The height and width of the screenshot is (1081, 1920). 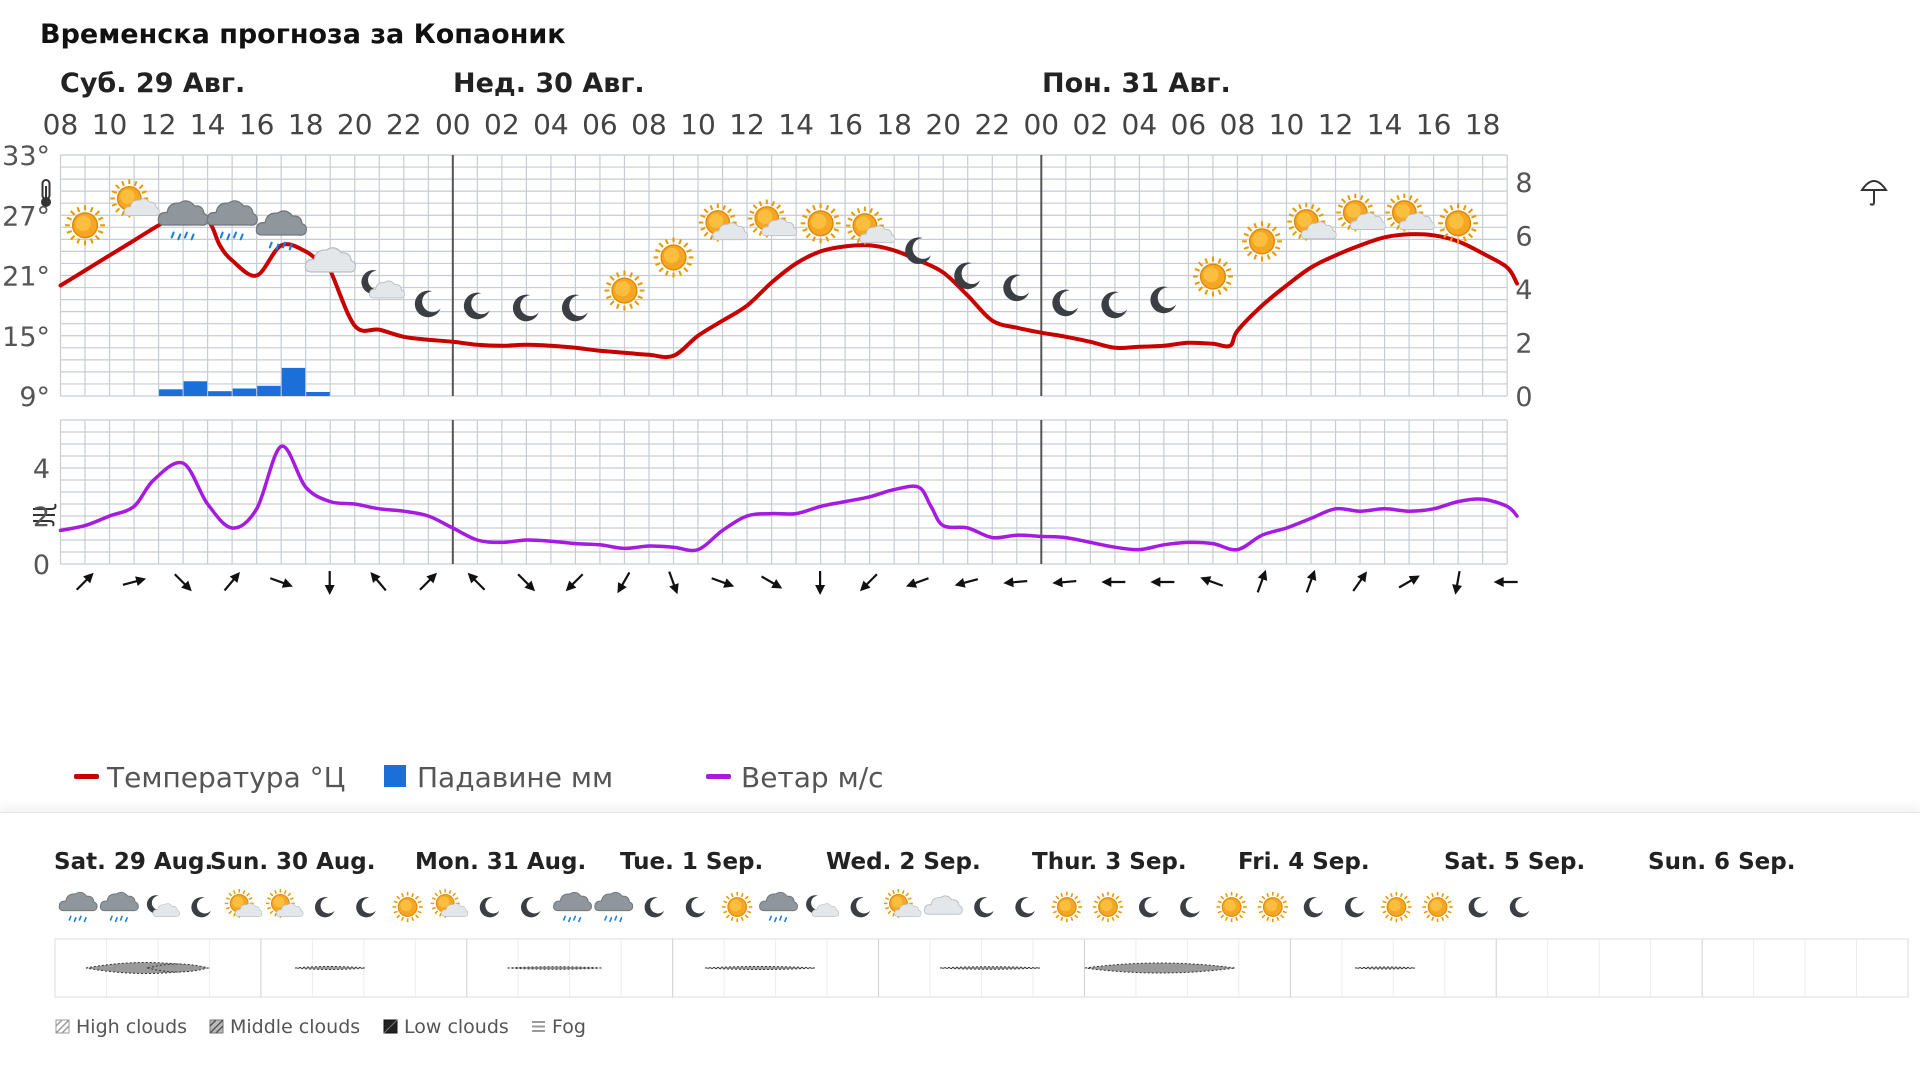 What do you see at coordinates (383, 284) in the screenshot?
I see `moon-cloud-icon` at bounding box center [383, 284].